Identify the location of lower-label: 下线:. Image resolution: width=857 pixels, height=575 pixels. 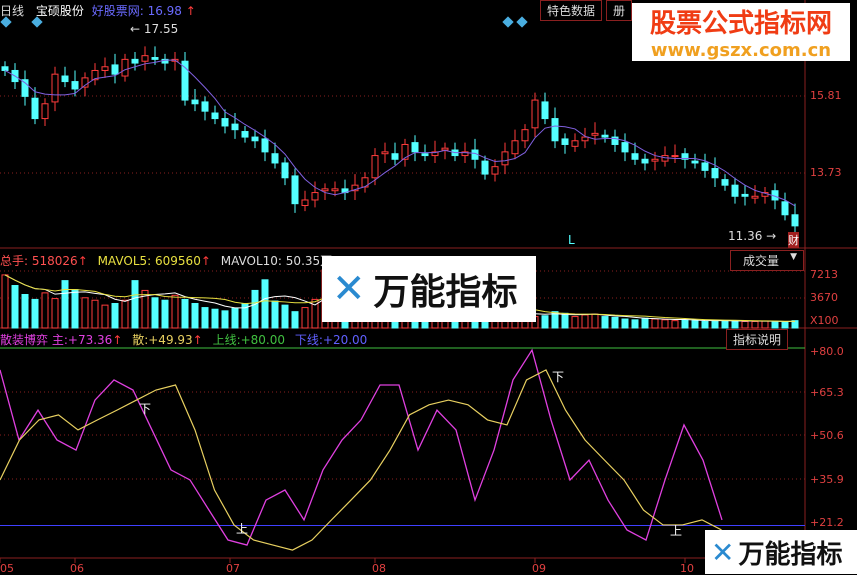
(308, 340).